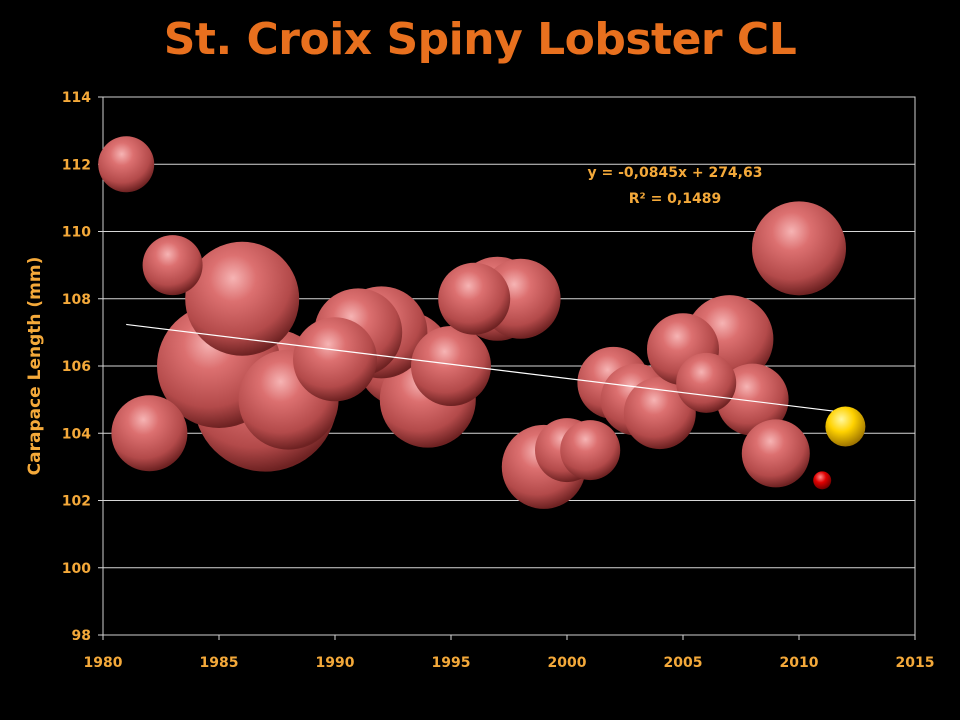 The height and width of the screenshot is (720, 960). I want to click on x-tick-label: 1985, so click(219, 663).